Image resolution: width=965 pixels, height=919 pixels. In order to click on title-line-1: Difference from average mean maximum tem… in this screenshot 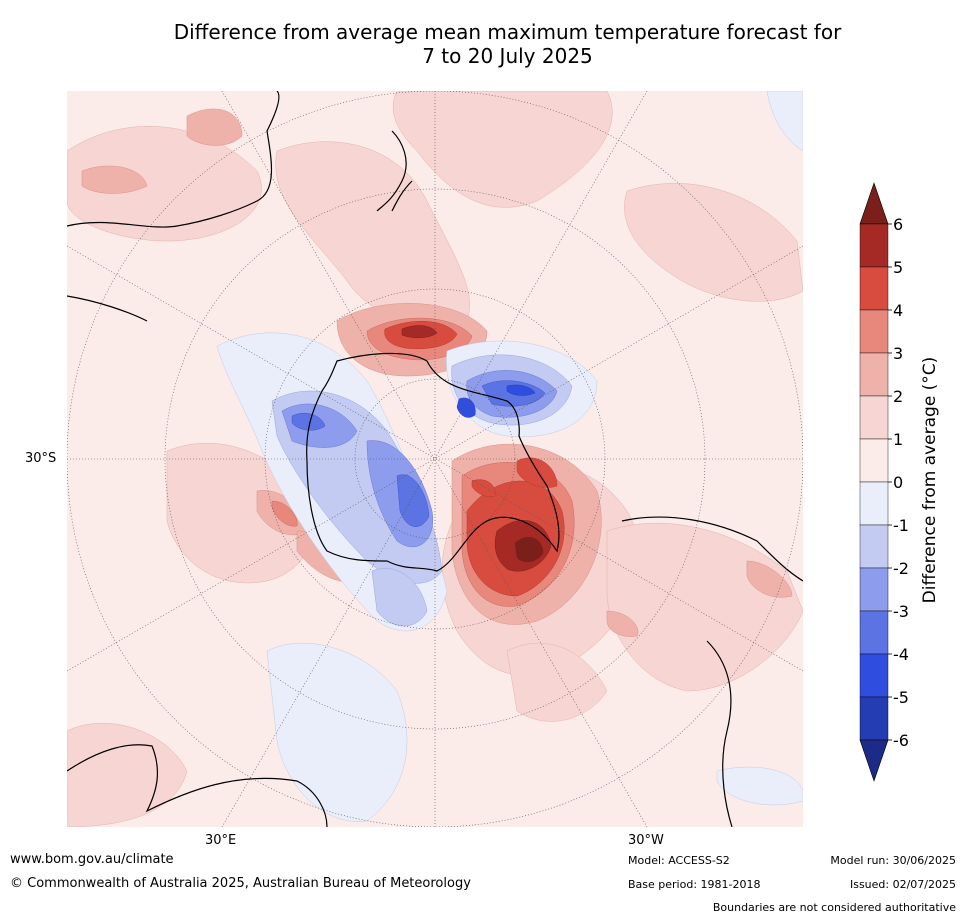, I will do `click(507, 32)`.